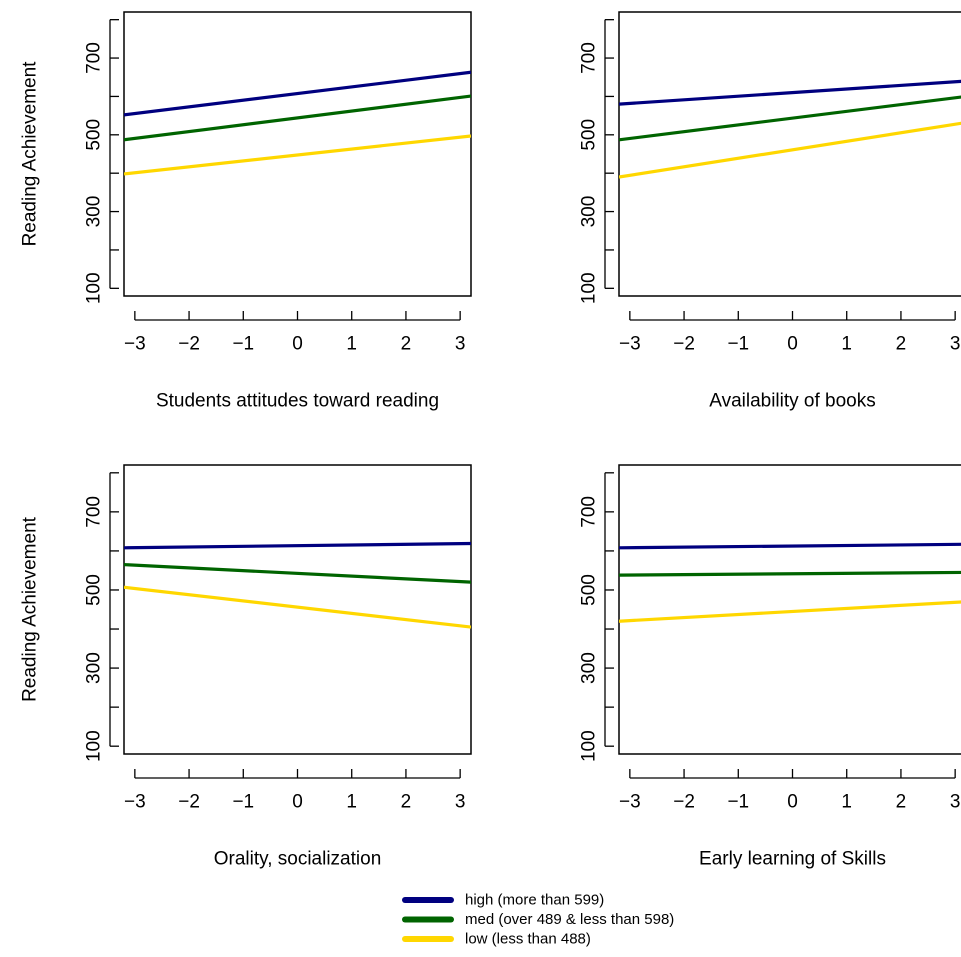 This screenshot has height=957, width=961. What do you see at coordinates (298, 859) in the screenshot?
I see `x-axis-label: Orality, socialization` at bounding box center [298, 859].